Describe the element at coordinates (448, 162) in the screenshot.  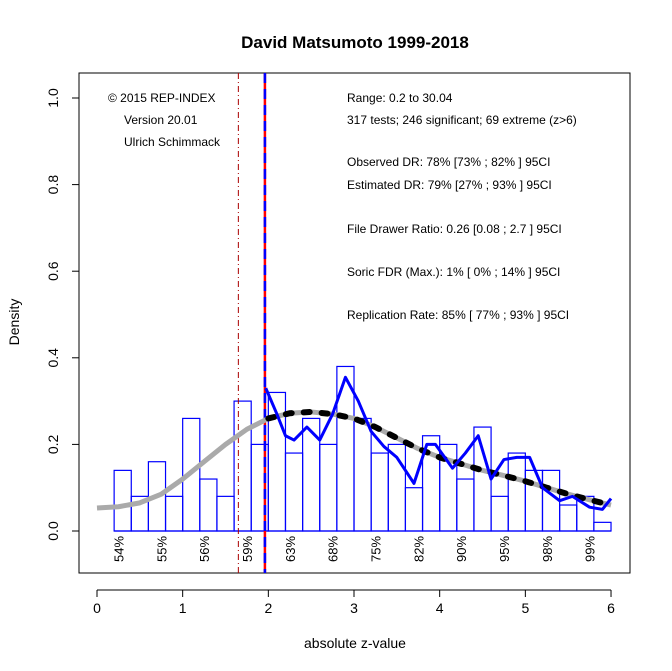
I see `annotation-right: Observed DR: 78% [73% ; 82% ] 95CI` at that location.